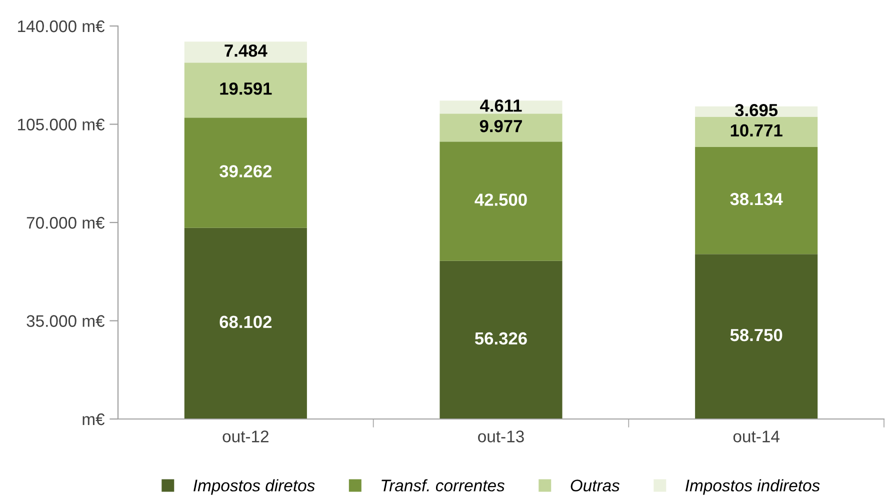  What do you see at coordinates (65, 321) in the screenshot?
I see `y-tick-label: 35.000 m€` at bounding box center [65, 321].